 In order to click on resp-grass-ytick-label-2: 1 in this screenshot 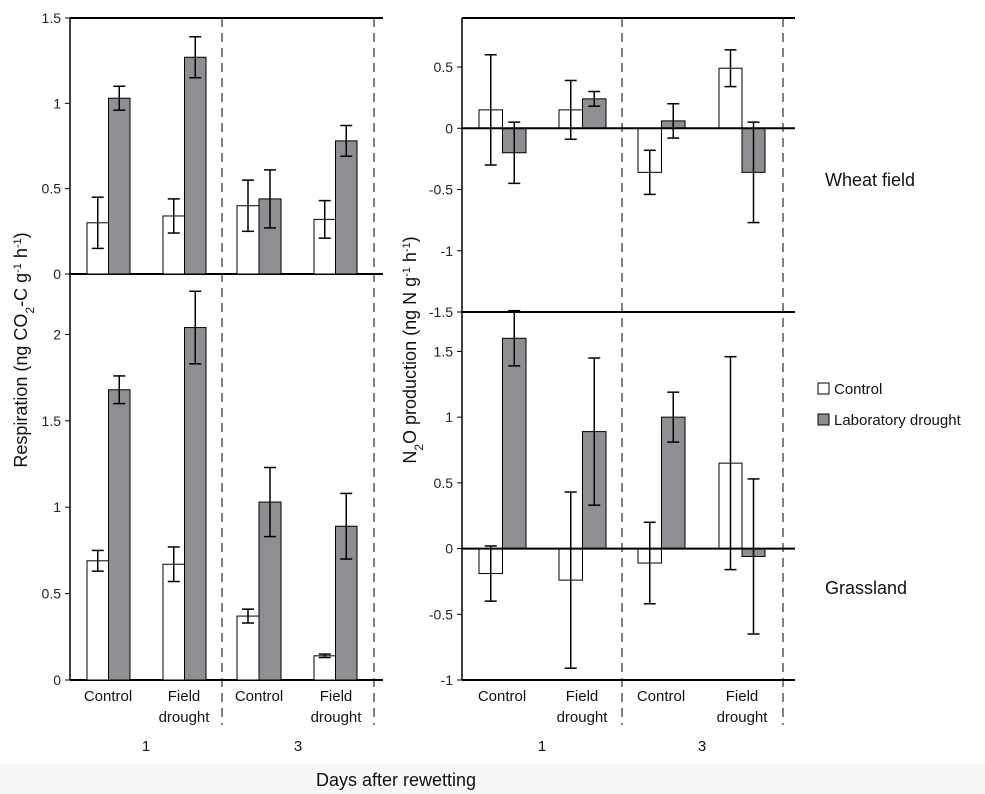, I will do `click(57, 507)`.